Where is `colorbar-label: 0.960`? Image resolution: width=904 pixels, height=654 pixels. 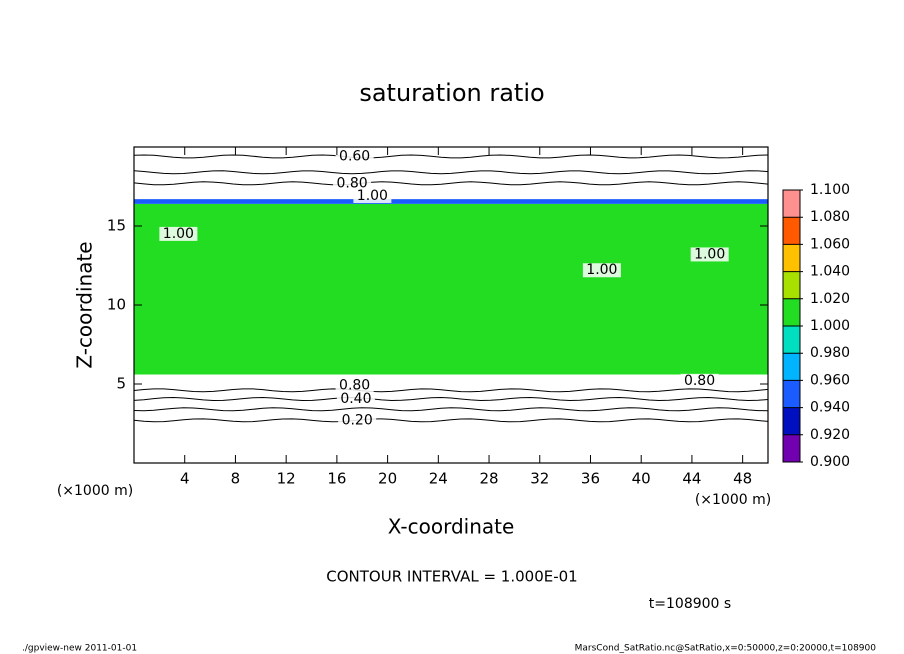
colorbar-label: 0.960 is located at coordinates (830, 380).